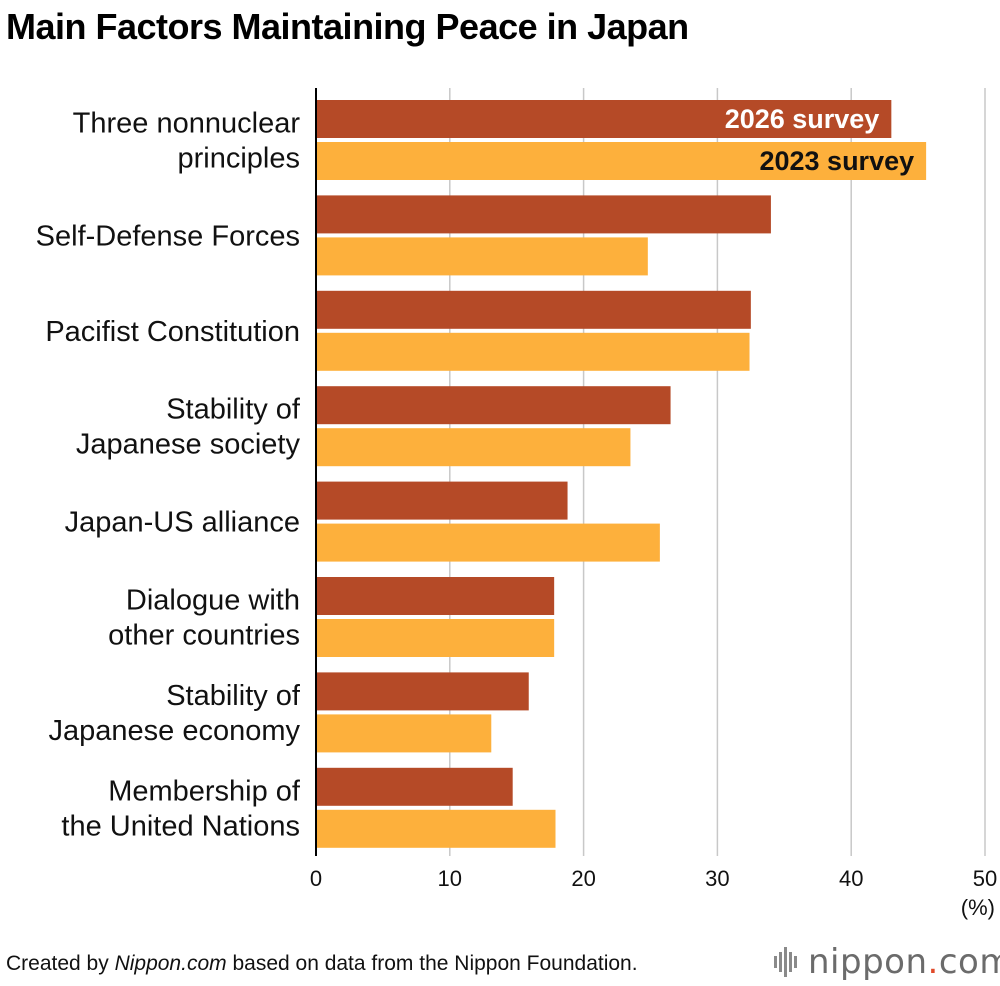  Describe the element at coordinates (785, 962) in the screenshot. I see `logo-bars-icon` at that location.